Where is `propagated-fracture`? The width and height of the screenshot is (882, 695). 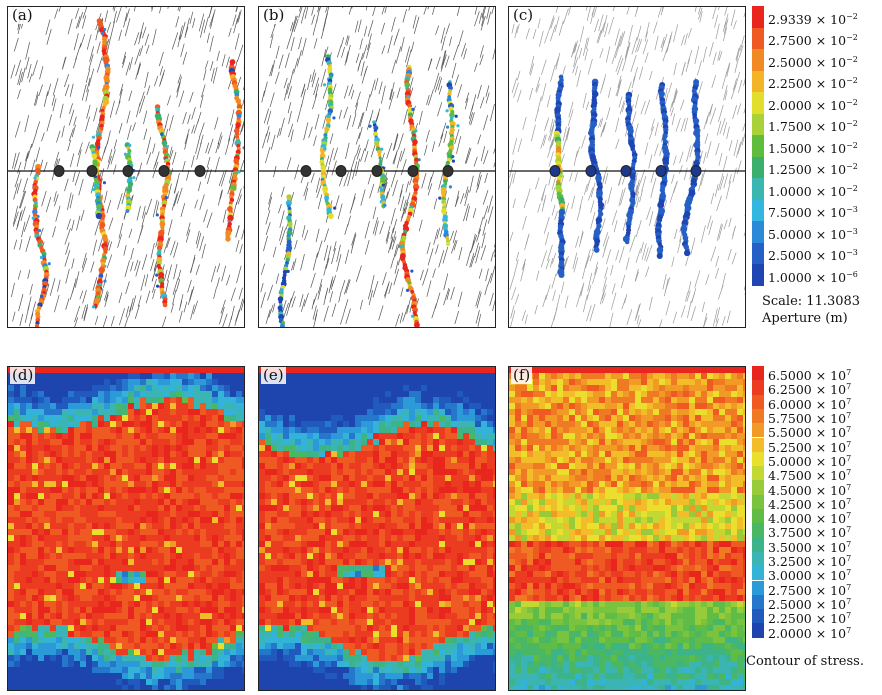 propagated-fracture is located at coordinates (129, 177).